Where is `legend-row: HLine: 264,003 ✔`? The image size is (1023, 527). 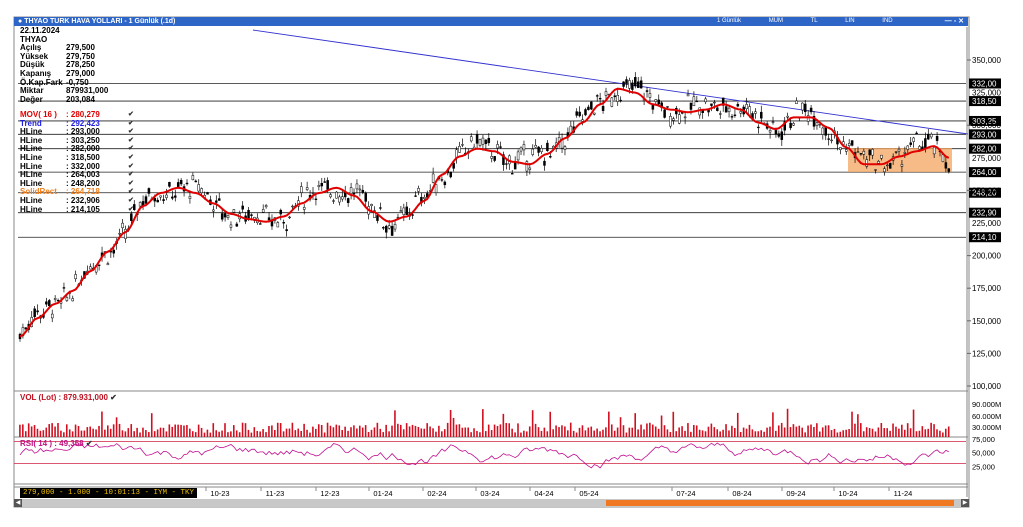 legend-row: HLine: 264,003 ✔ is located at coordinates (77, 175).